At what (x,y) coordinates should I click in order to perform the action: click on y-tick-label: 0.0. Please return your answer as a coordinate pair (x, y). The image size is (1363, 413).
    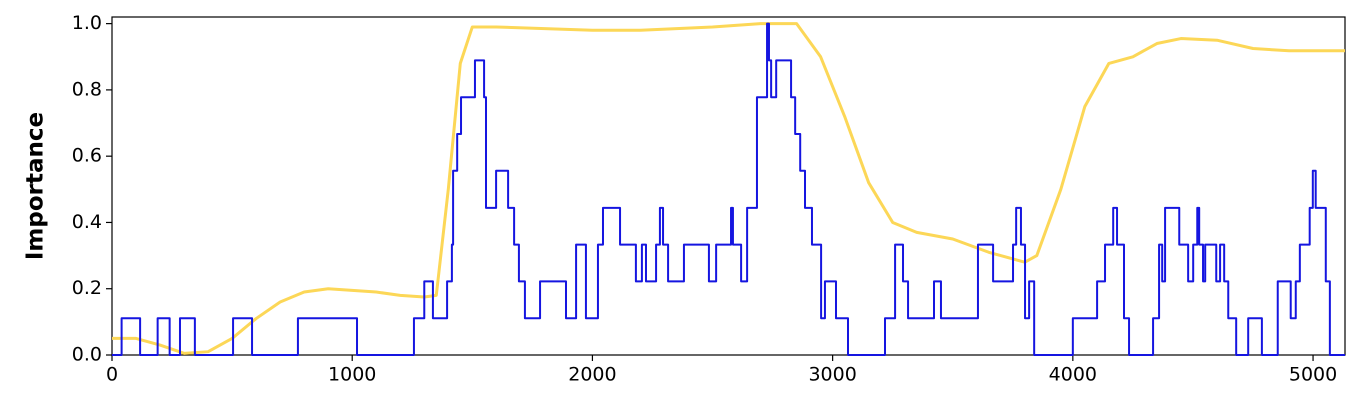
    Looking at the image, I should click on (87, 355).